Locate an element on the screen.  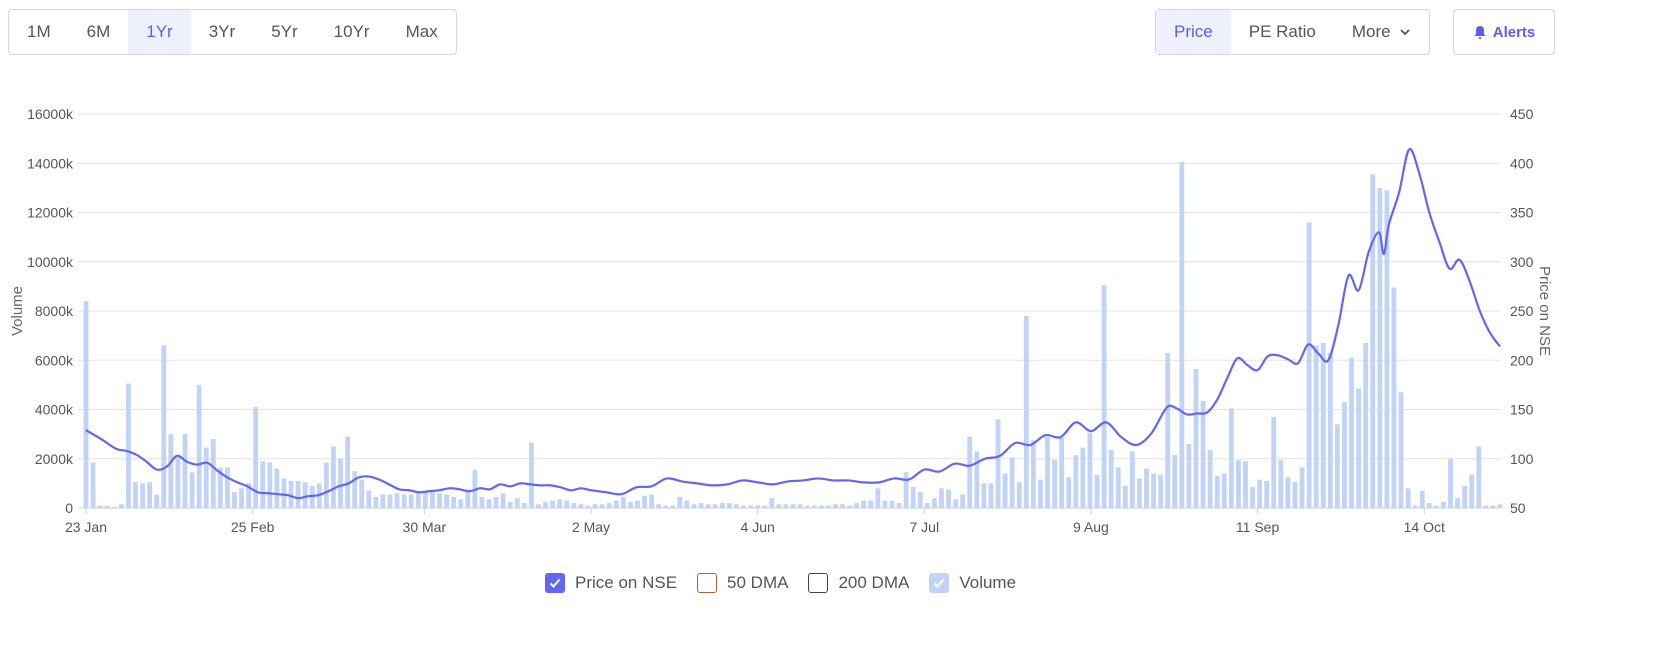
metric-tab-pe-ratio: PE Ratio is located at coordinates (1282, 32).